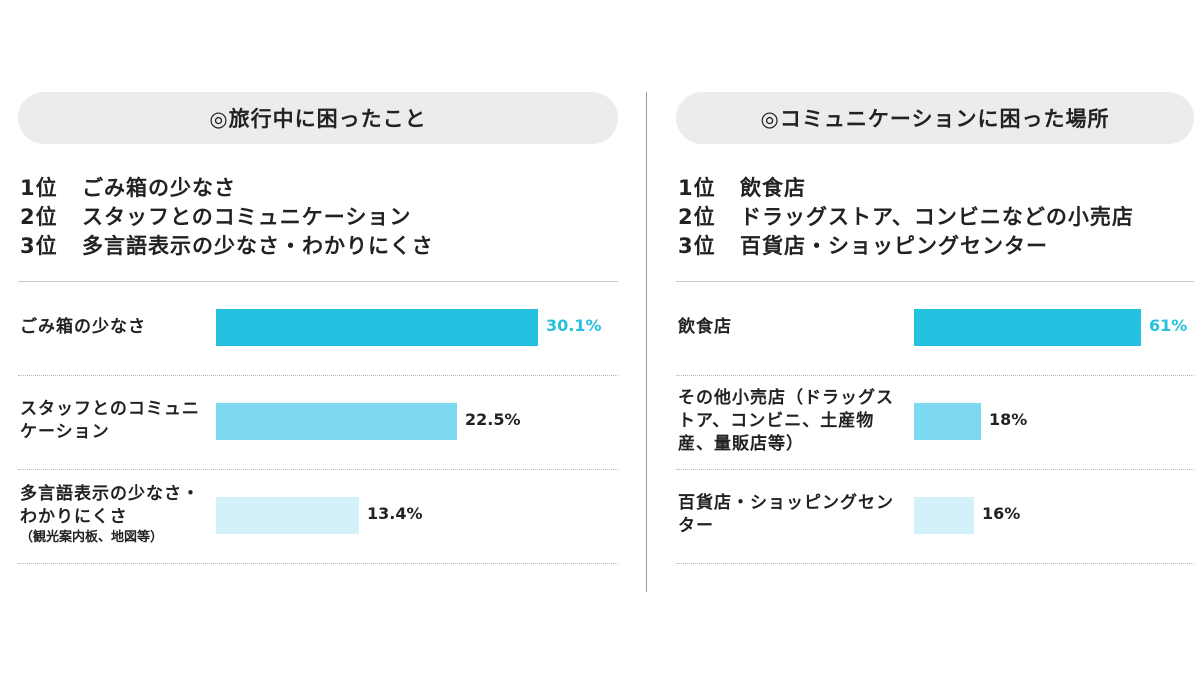  I want to click on category-label: その他小売店（ドラッグストア、コンビニ、土産物産、量販店等）, so click(788, 421).